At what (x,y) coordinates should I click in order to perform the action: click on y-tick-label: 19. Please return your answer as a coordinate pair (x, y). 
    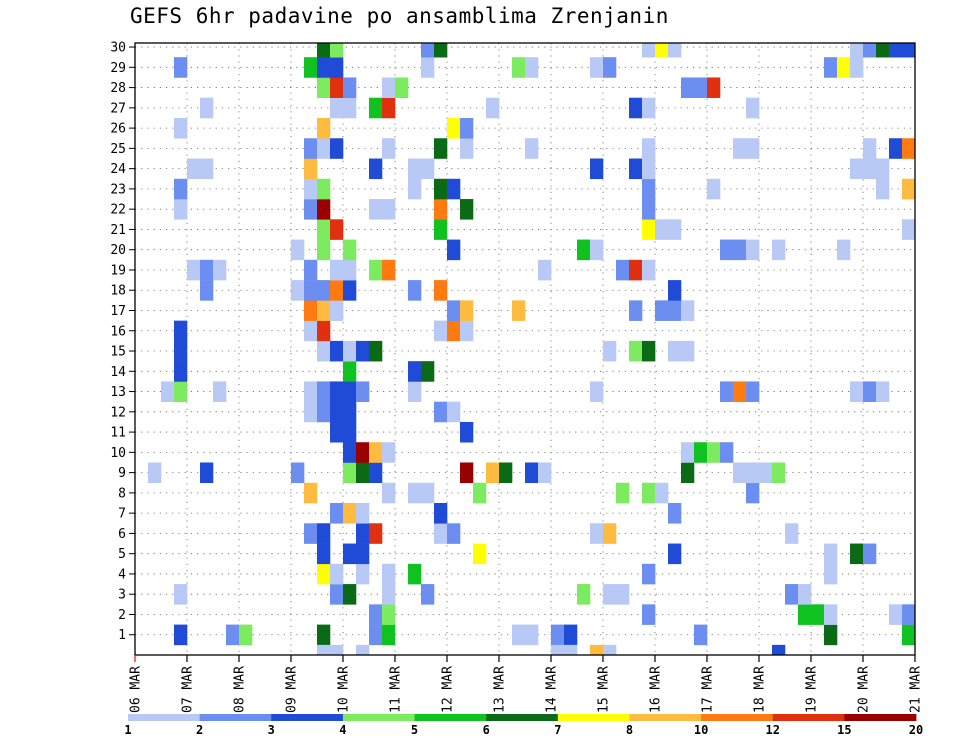
    Looking at the image, I should click on (118, 270).